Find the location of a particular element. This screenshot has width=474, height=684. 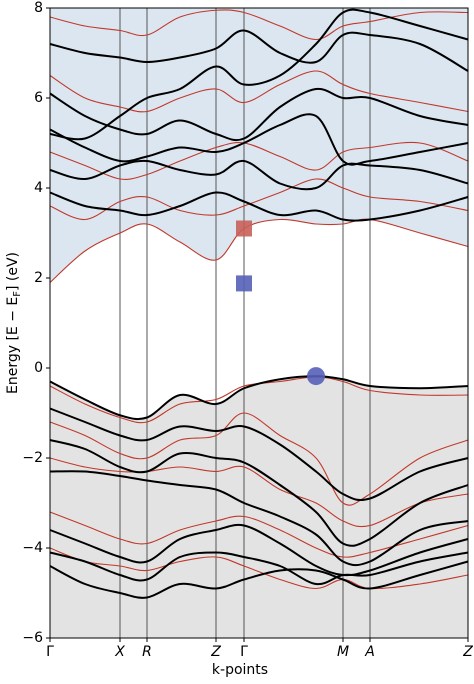

y-tick-label: −6 is located at coordinates (32, 638).